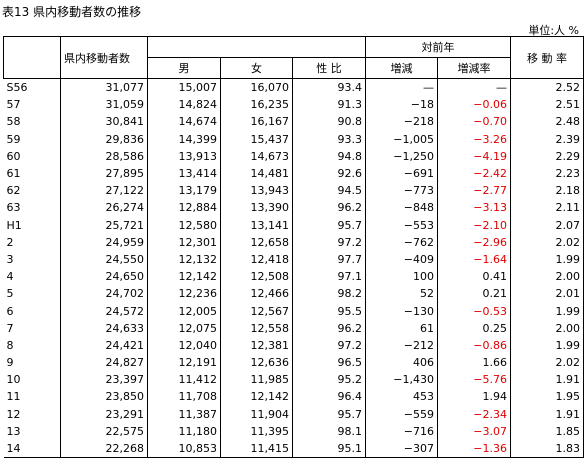 The image size is (585, 473). Describe the element at coordinates (329, 156) in the screenshot. I see `value-cell: 94.8` at that location.